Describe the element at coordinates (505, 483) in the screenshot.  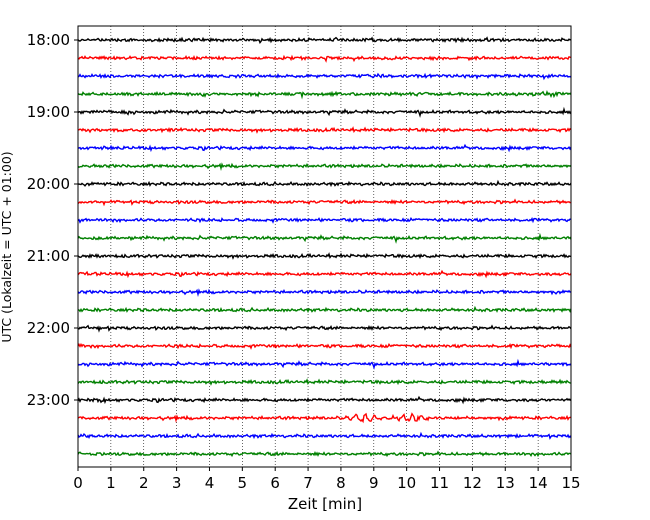
I see `x-tick-label-13: 13` at that location.